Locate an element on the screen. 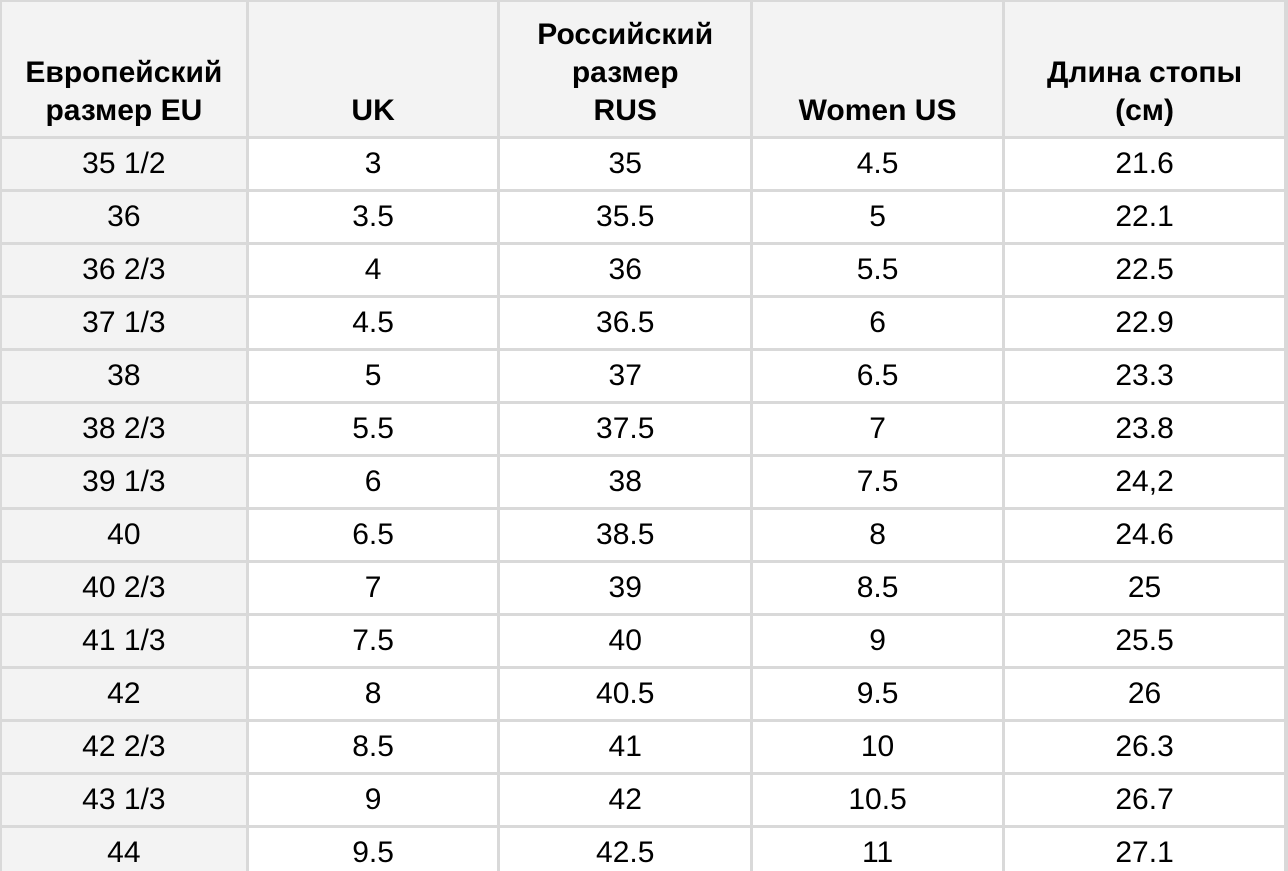 This screenshot has height=871, width=1288. table-row: 35 1/2 3 35 4.5 21.6 is located at coordinates (643, 164).